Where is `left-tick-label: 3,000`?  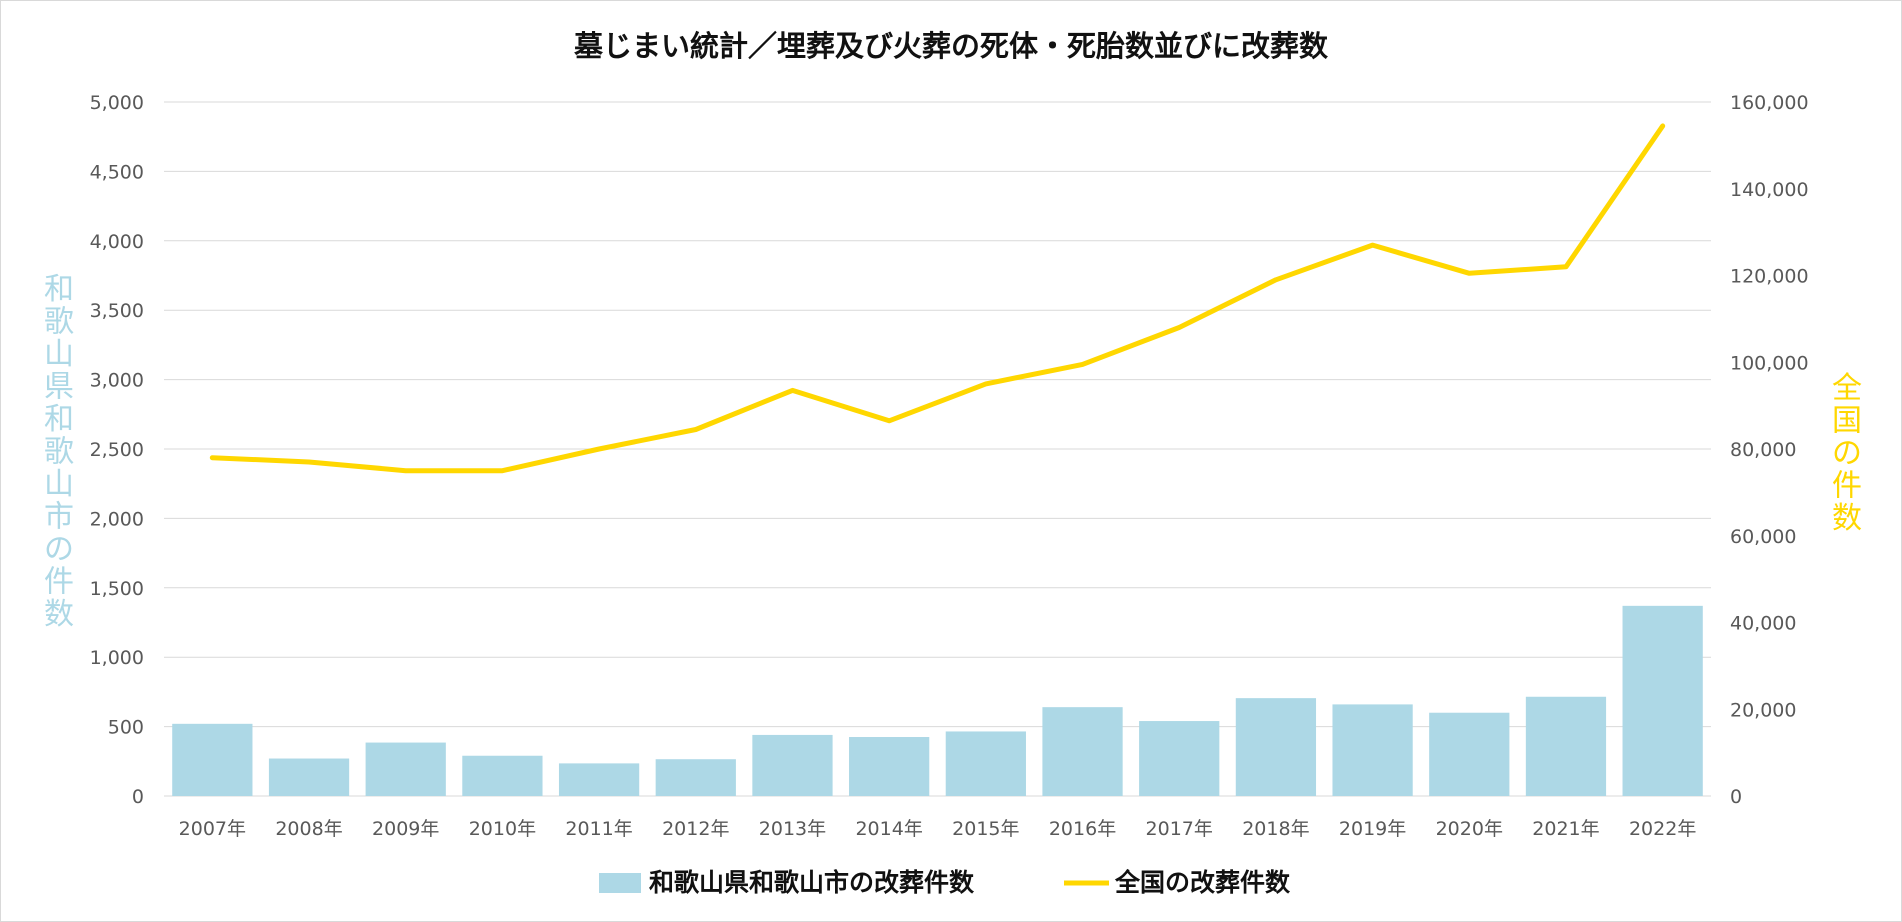 left-tick-label: 3,000 is located at coordinates (117, 381).